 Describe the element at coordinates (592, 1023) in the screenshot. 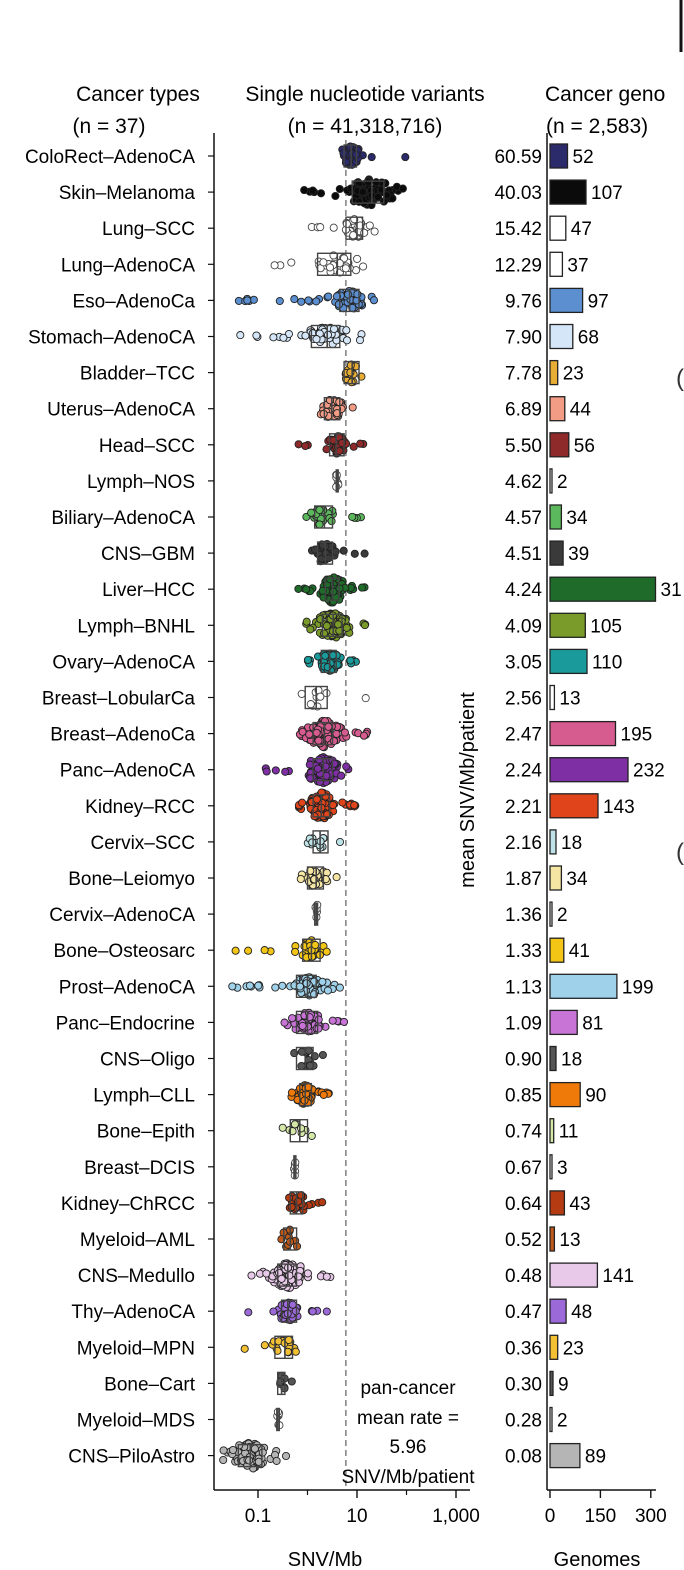

I see `genome-count-label: 81` at that location.